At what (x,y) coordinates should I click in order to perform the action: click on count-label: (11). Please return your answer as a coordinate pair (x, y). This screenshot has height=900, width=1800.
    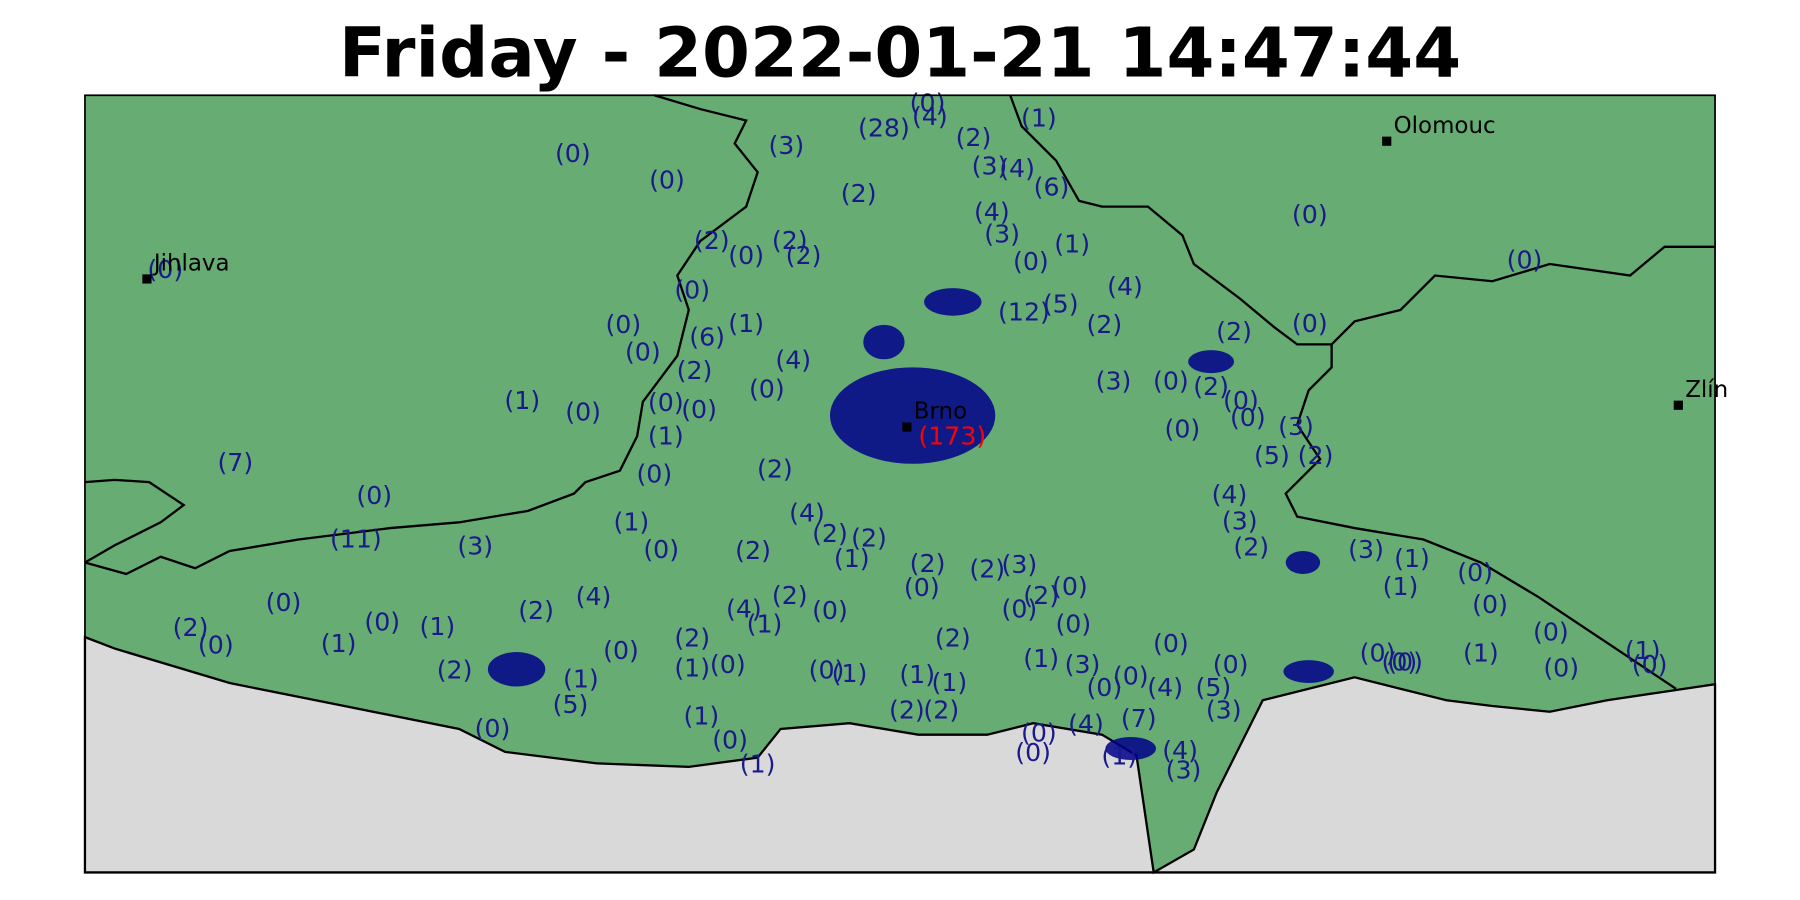
    Looking at the image, I should click on (356, 539).